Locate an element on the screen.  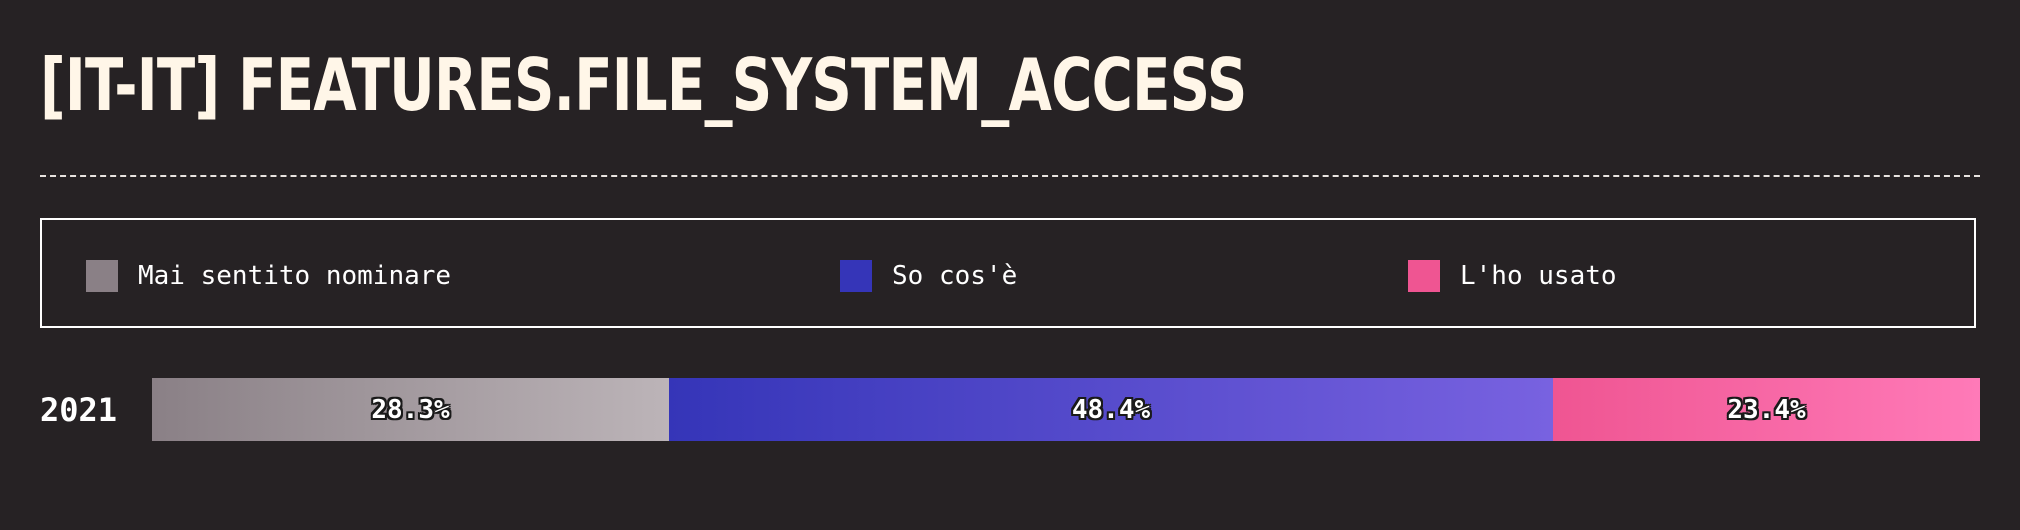
chart-title: [IT-IT] FEATURES.FILE_SYSTEM_ACCESS is located at coordinates (643, 85).